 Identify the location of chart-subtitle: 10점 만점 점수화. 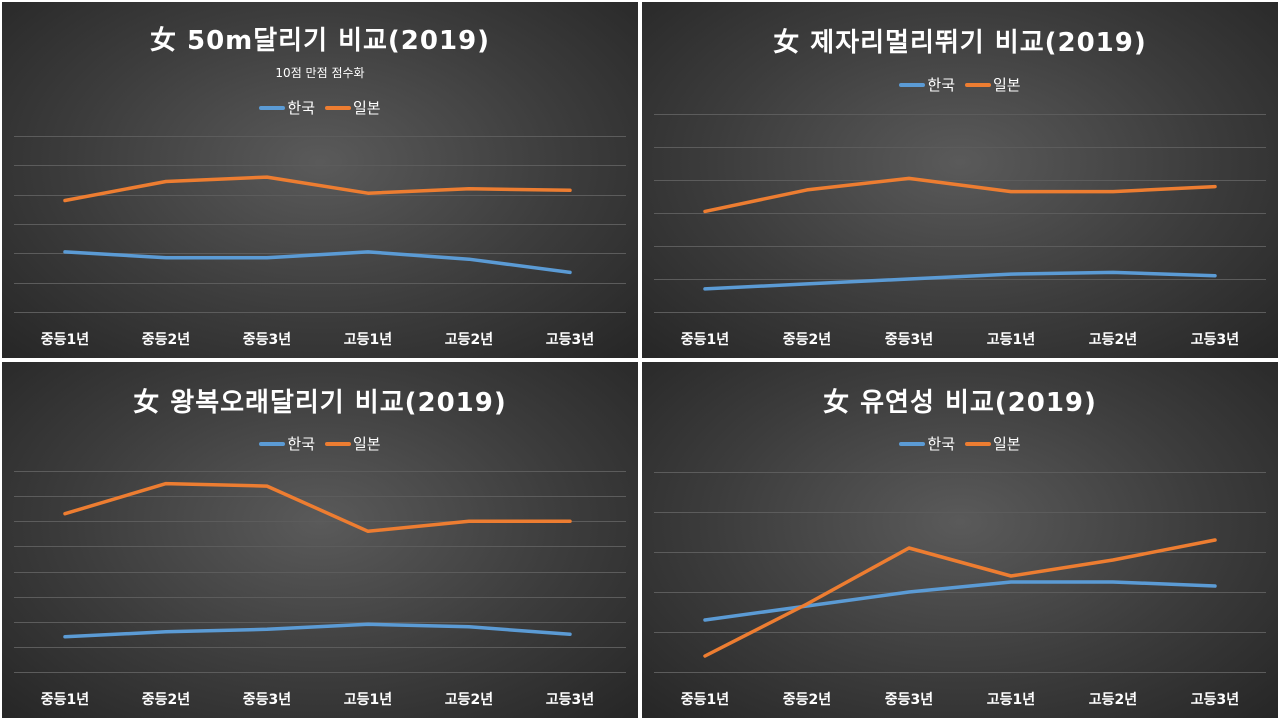
(320, 73).